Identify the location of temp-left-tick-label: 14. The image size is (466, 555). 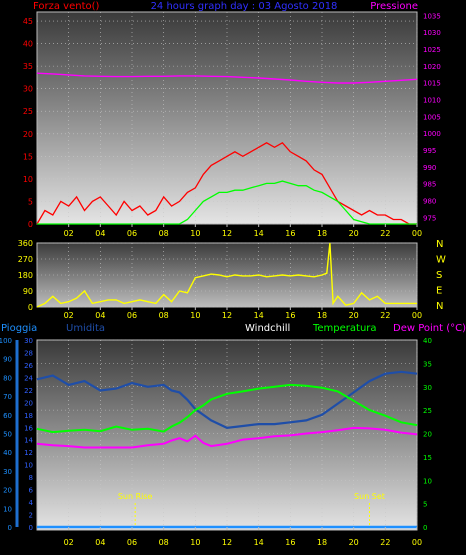
(28, 441).